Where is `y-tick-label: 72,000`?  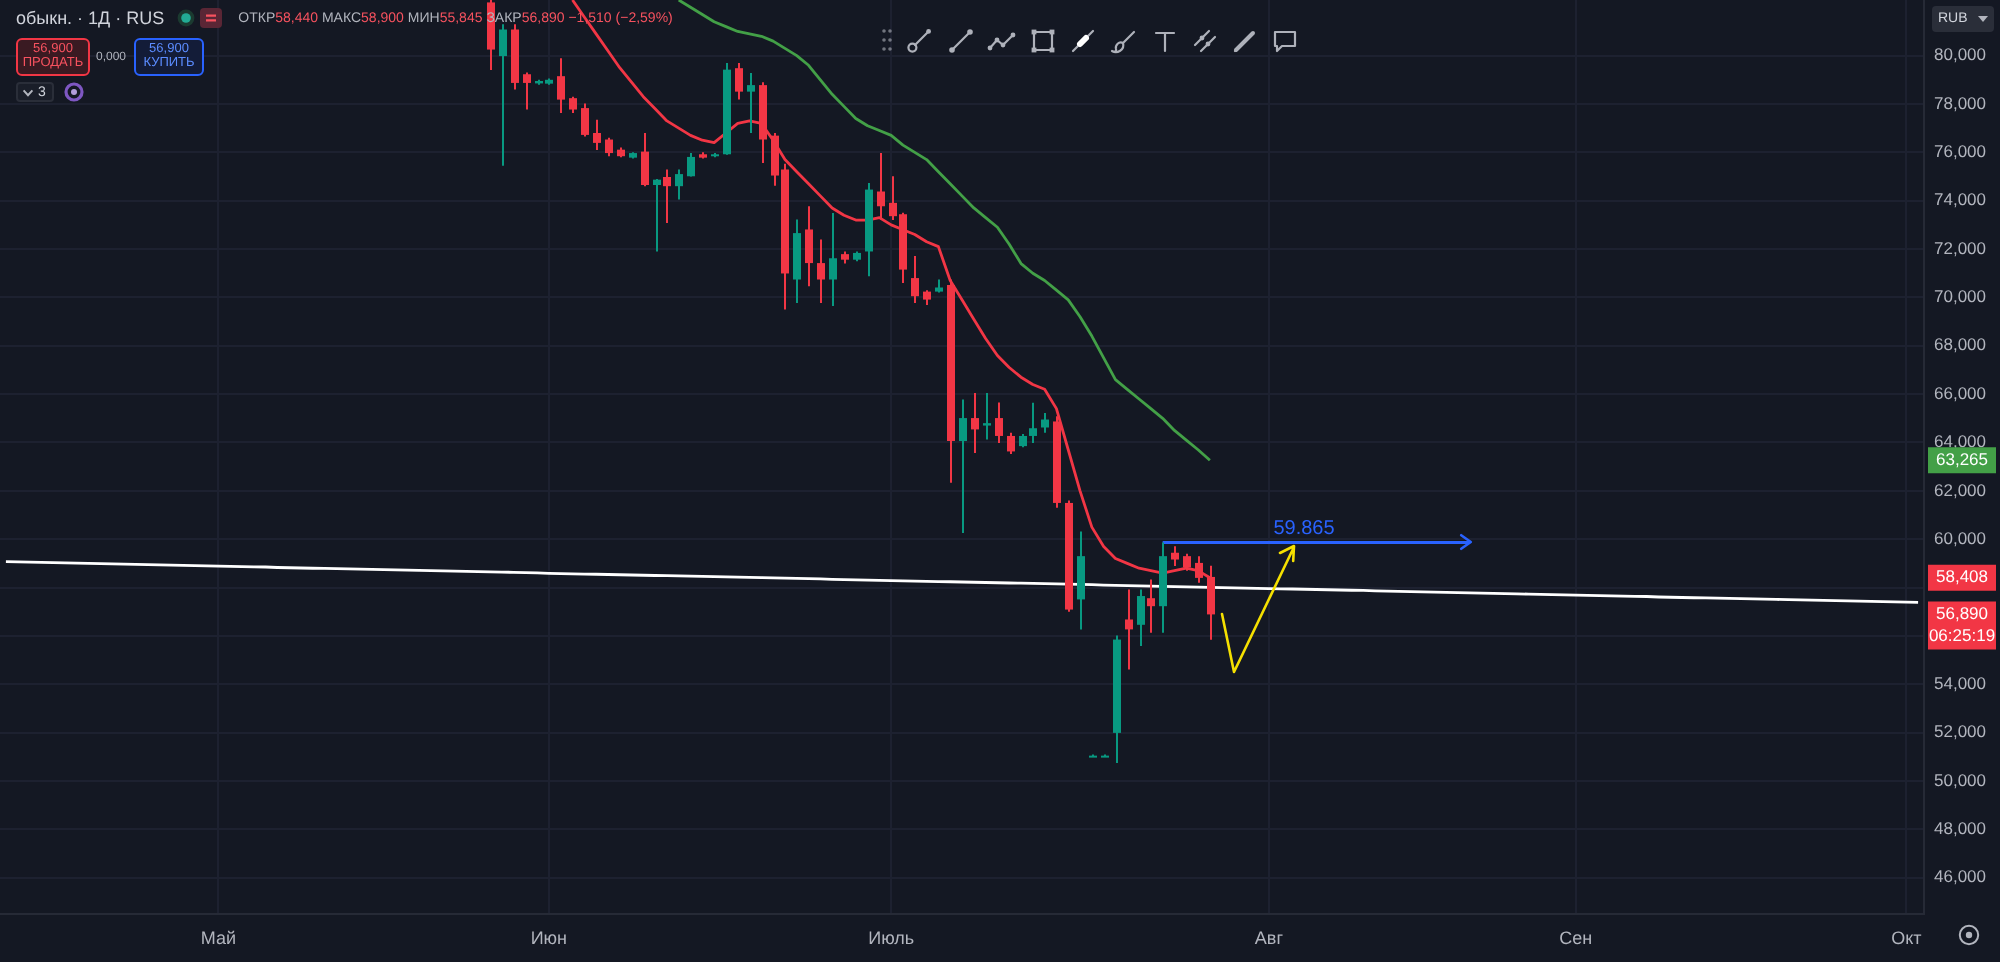 y-tick-label: 72,000 is located at coordinates (1960, 247).